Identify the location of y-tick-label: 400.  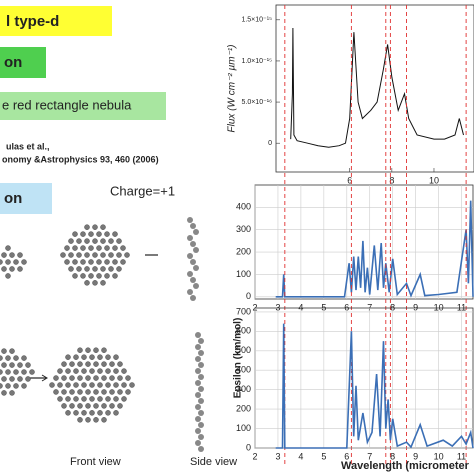
(243, 207).